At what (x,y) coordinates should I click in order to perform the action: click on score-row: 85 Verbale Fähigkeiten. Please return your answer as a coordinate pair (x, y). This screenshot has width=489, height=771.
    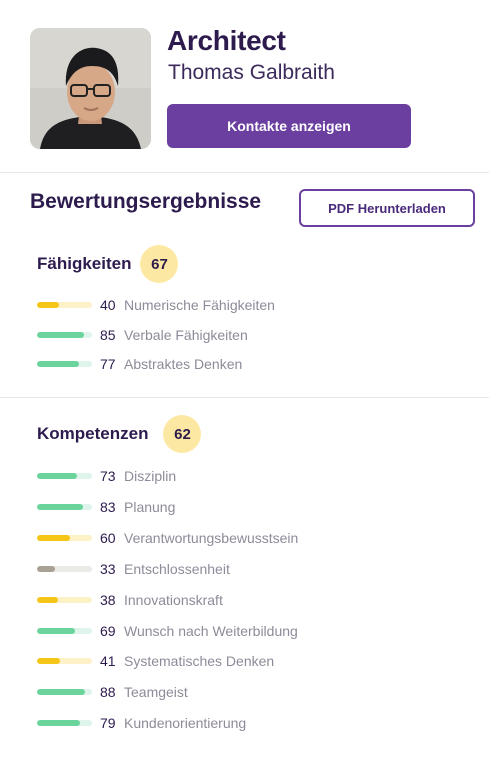
    Looking at the image, I should click on (142, 335).